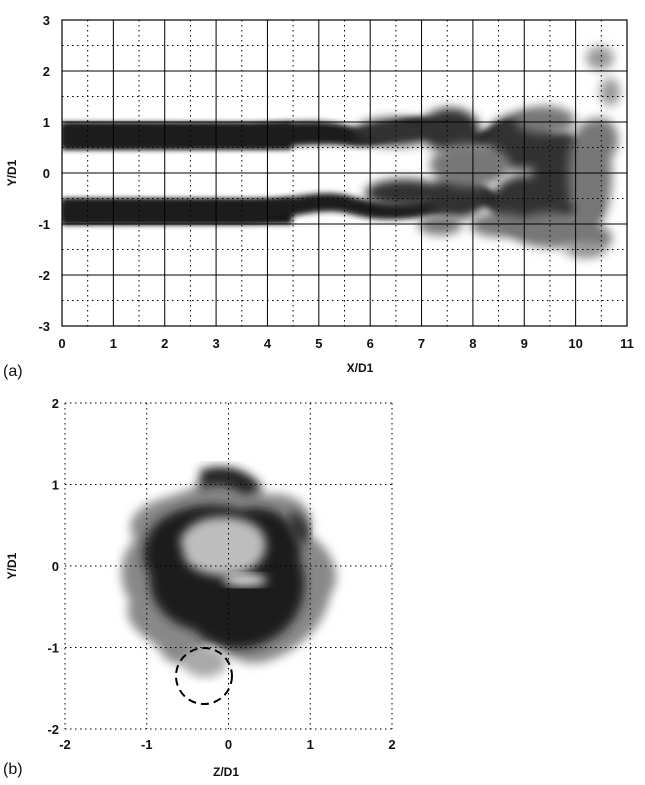 This screenshot has width=645, height=785. Describe the element at coordinates (345, 343) in the screenshot. I see `panel-a-x-ticks: 0 1 2 3 4 5 6 7 8 9 10 11` at that location.